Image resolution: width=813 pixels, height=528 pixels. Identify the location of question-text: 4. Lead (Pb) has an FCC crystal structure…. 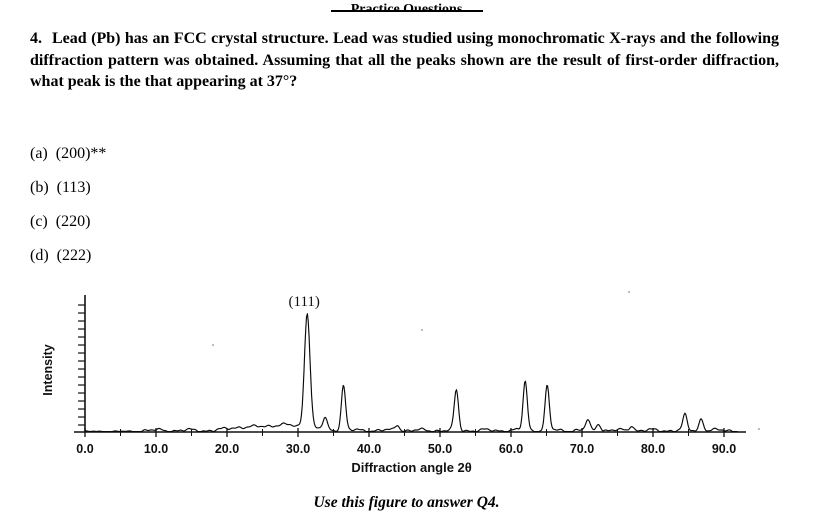
(404, 60).